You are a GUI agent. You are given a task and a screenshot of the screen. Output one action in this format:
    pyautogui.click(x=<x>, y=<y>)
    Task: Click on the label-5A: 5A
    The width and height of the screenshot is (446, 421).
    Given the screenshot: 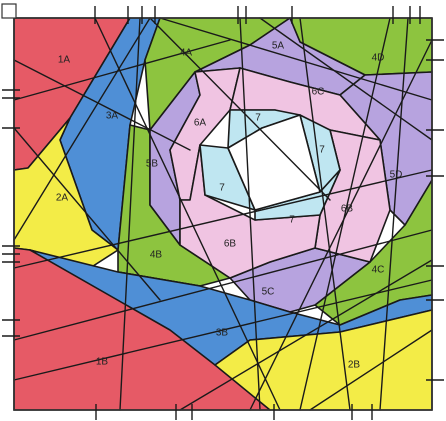 What is the action you would take?
    pyautogui.click(x=278, y=46)
    